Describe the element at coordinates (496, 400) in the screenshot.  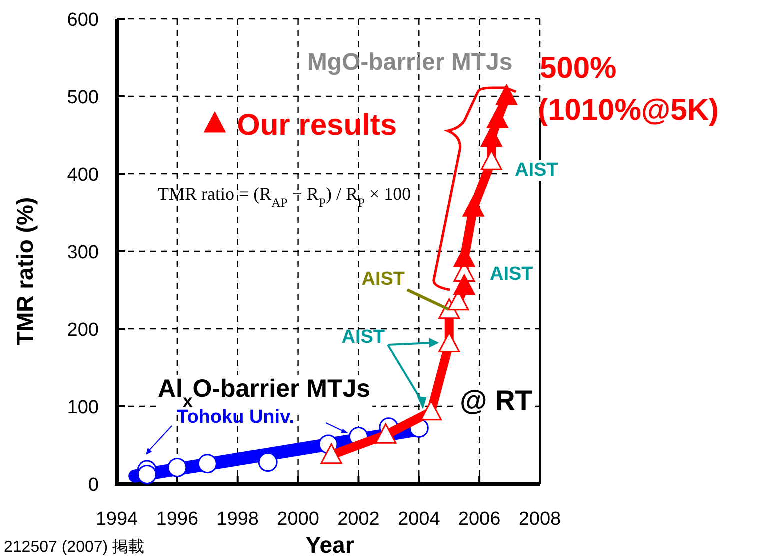
I see `annotation: @ RT` at that location.